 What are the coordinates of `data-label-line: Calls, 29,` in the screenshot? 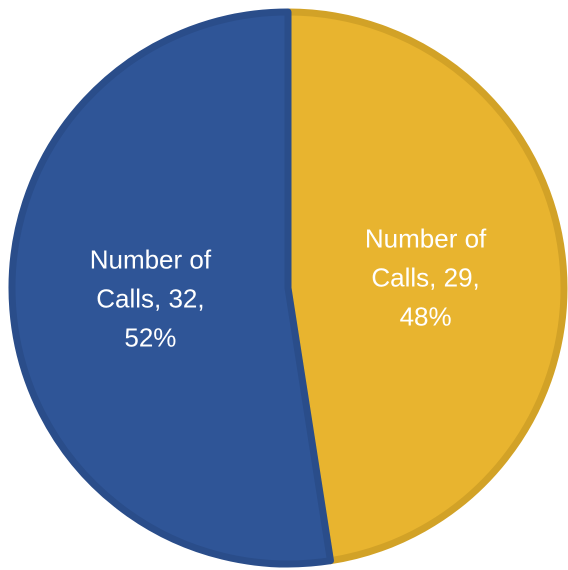 It's located at (425, 277).